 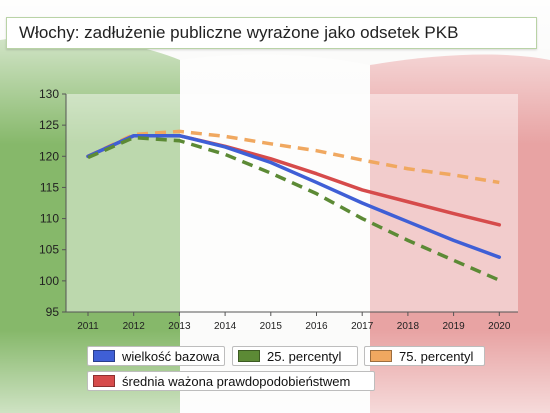 What do you see at coordinates (236, 381) in the screenshot?
I see `legend-label: średnia ważona prawdopodobieństwem` at bounding box center [236, 381].